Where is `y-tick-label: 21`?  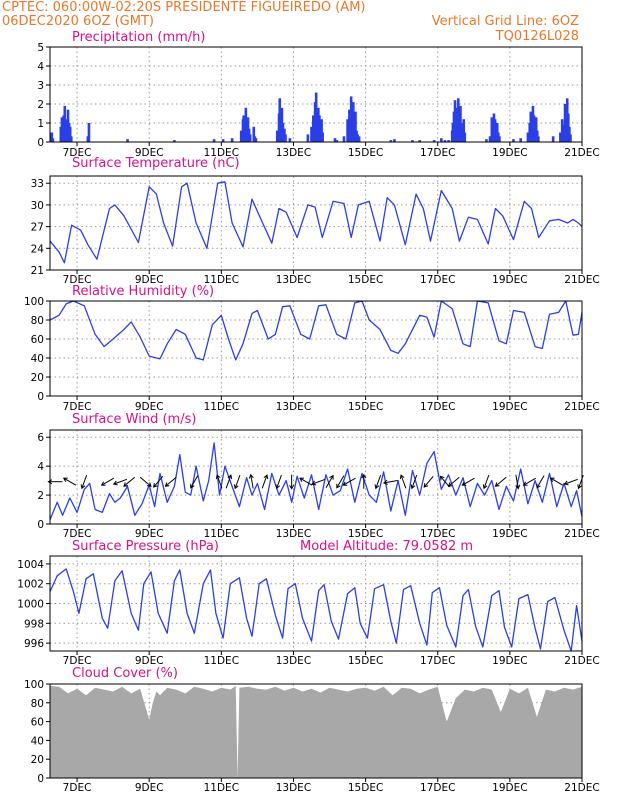
y-tick-label: 21 is located at coordinates (37, 271).